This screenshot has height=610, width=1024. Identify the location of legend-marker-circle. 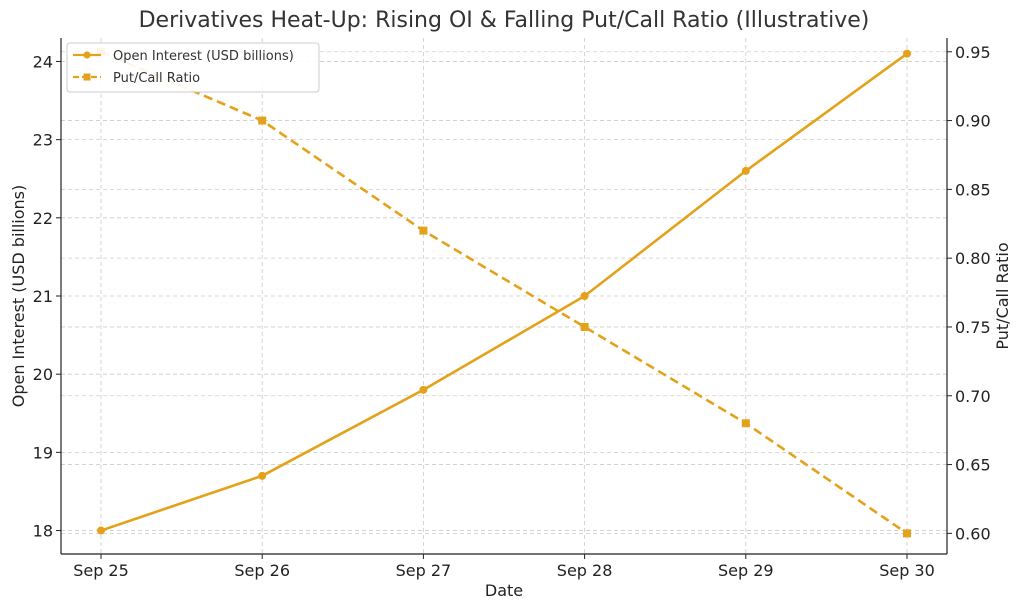
(87, 55).